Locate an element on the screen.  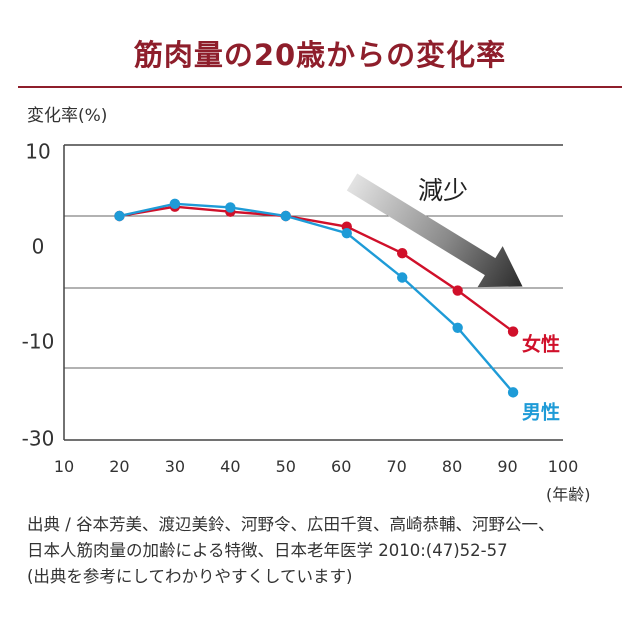
decrease-arrow: 減少 is located at coordinates (434, 230).